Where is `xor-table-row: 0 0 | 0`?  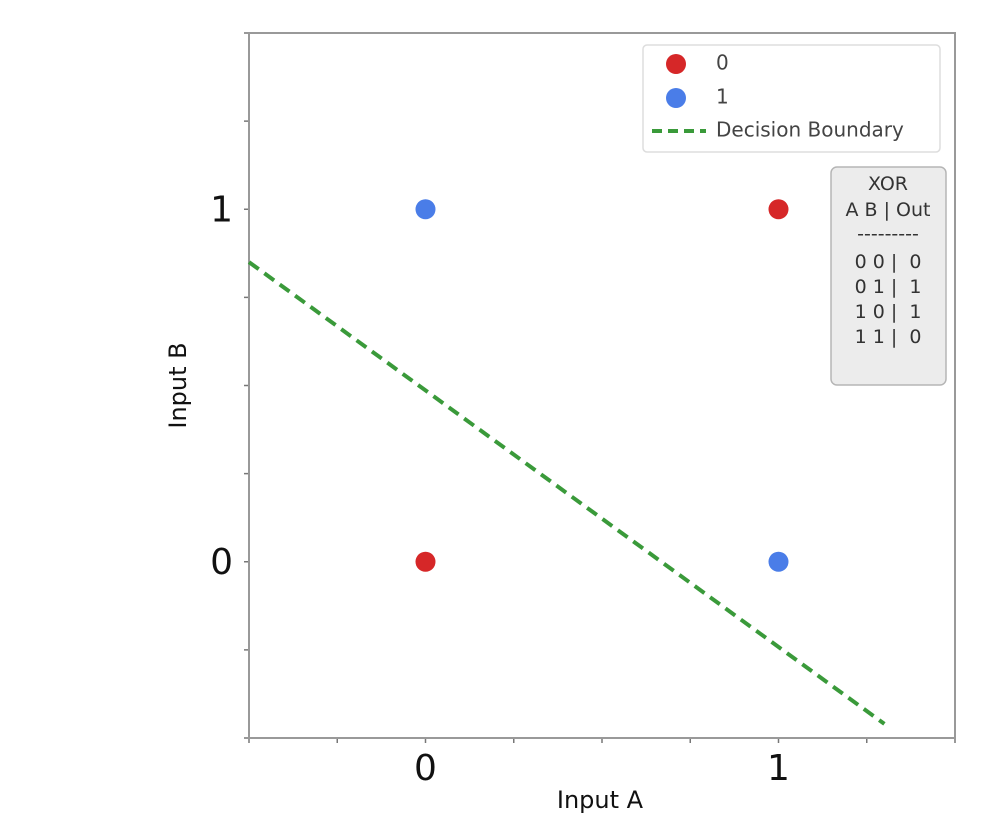
xor-table-row: 0 0 | 0 is located at coordinates (888, 262).